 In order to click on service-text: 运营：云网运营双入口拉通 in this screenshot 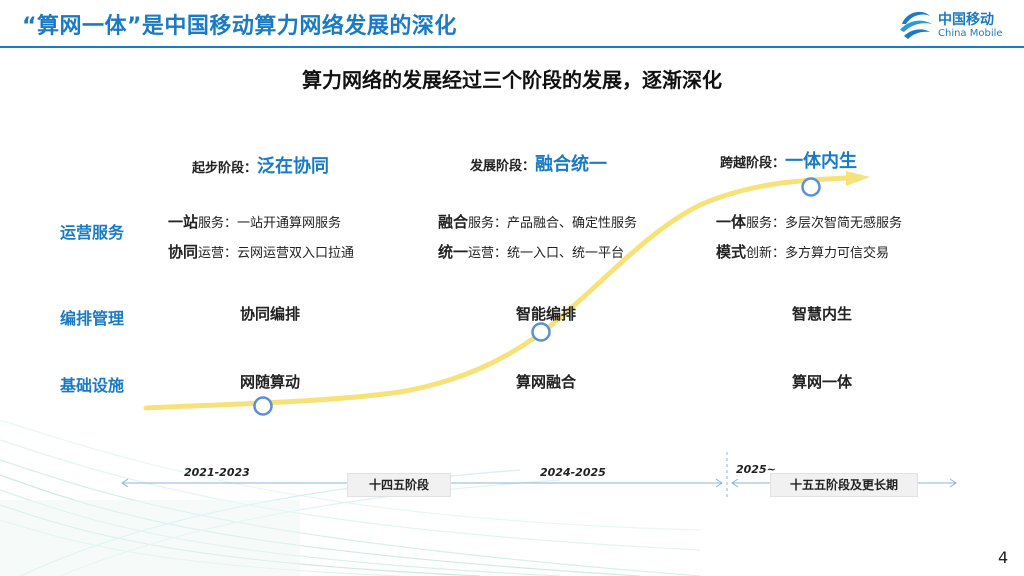, I will do `click(276, 253)`.